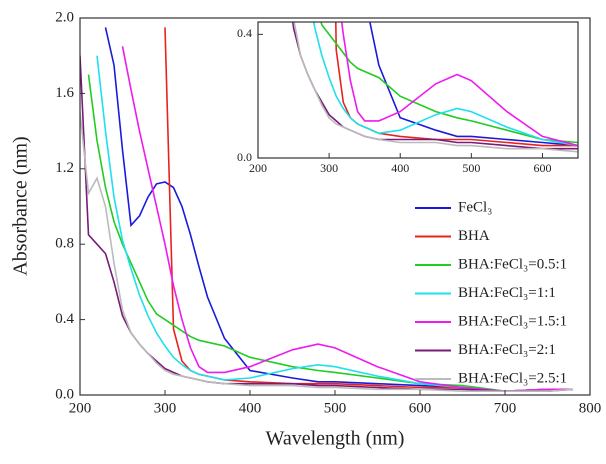  I want to click on legend-label: BHA:FeCl₃=2:1, so click(507, 350).